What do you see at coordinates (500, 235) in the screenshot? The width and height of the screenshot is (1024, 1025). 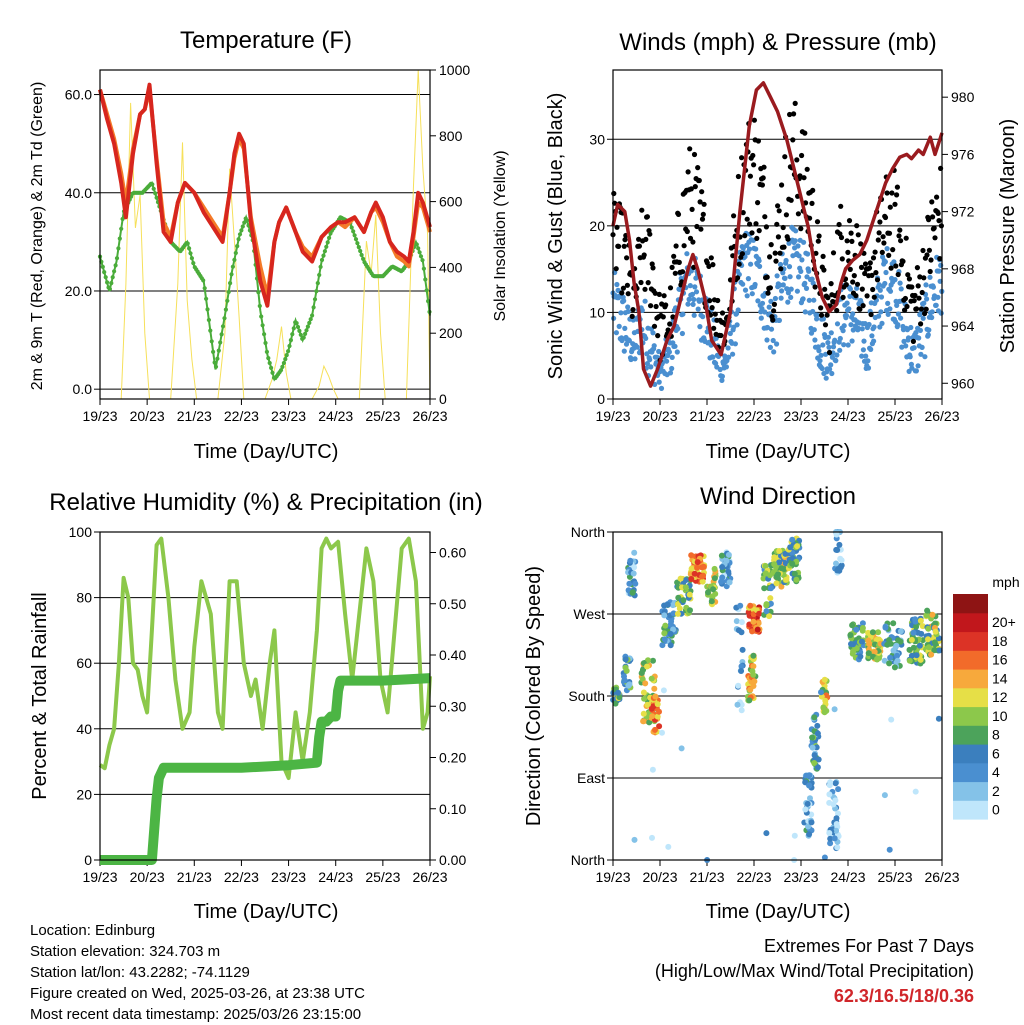 I see `temperature-ylabel-right: Solar Insolation (Yellow)` at bounding box center [500, 235].